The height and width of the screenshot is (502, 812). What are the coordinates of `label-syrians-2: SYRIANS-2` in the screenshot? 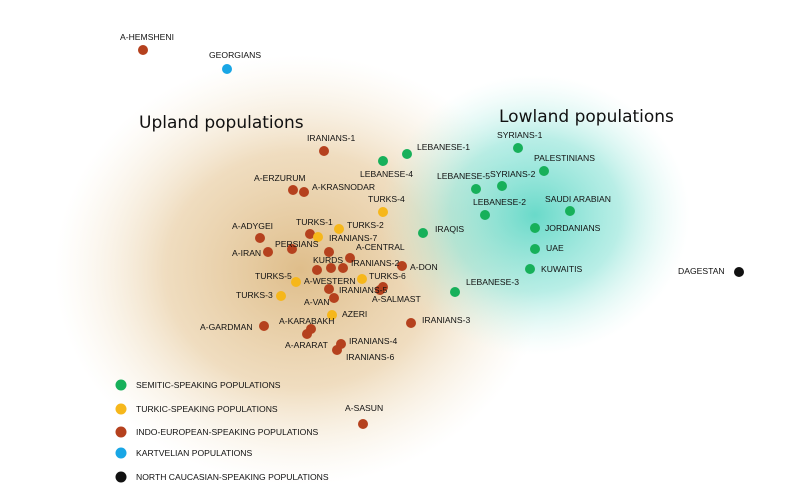 It's located at (513, 174).